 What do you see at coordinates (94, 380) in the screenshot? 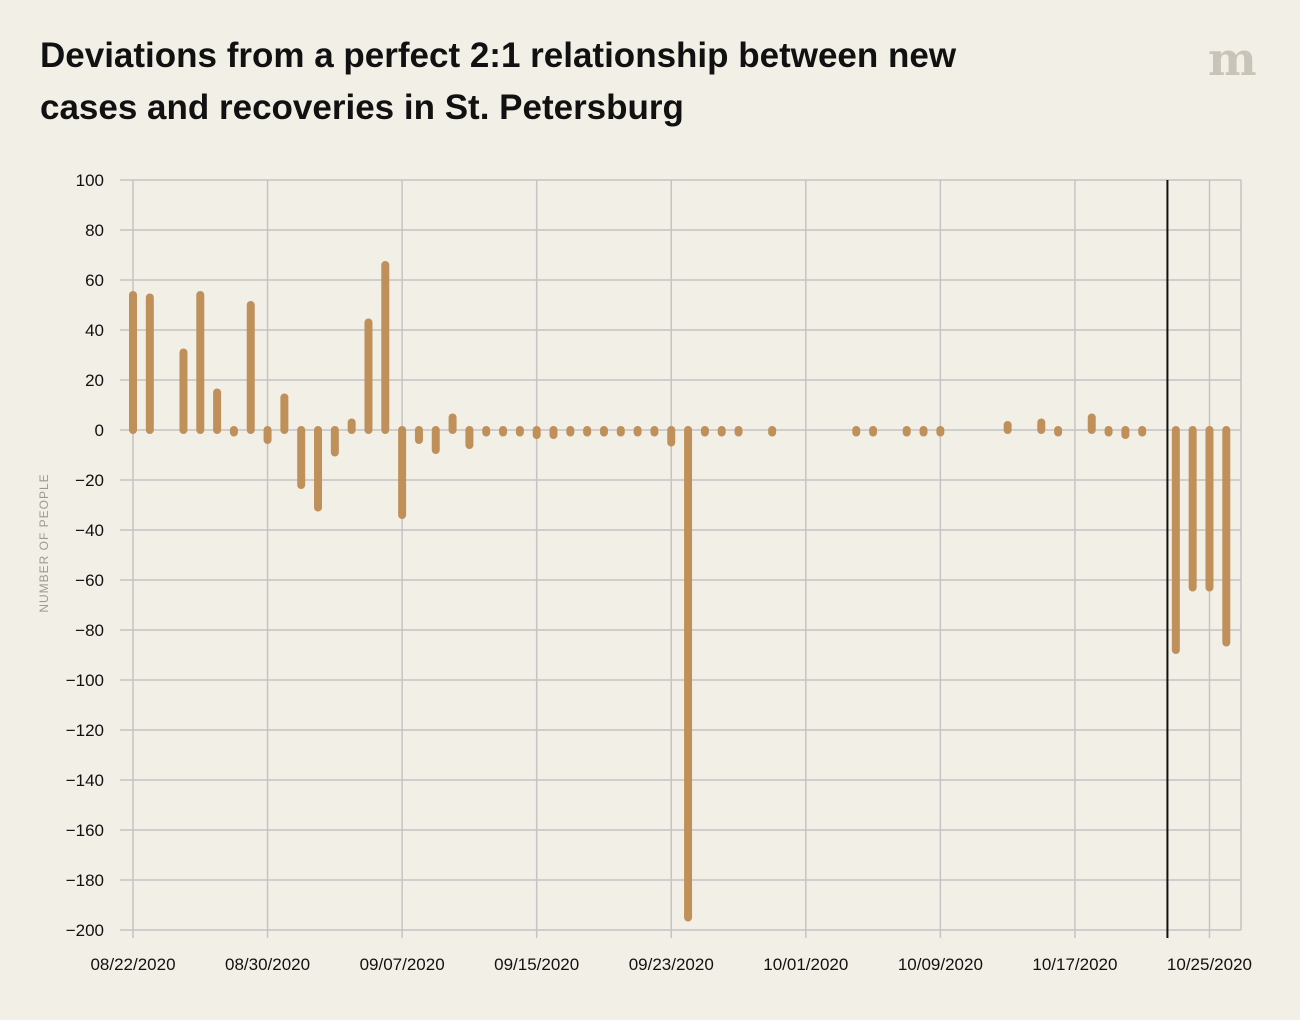
I see `y-tick-label-4: 20` at bounding box center [94, 380].